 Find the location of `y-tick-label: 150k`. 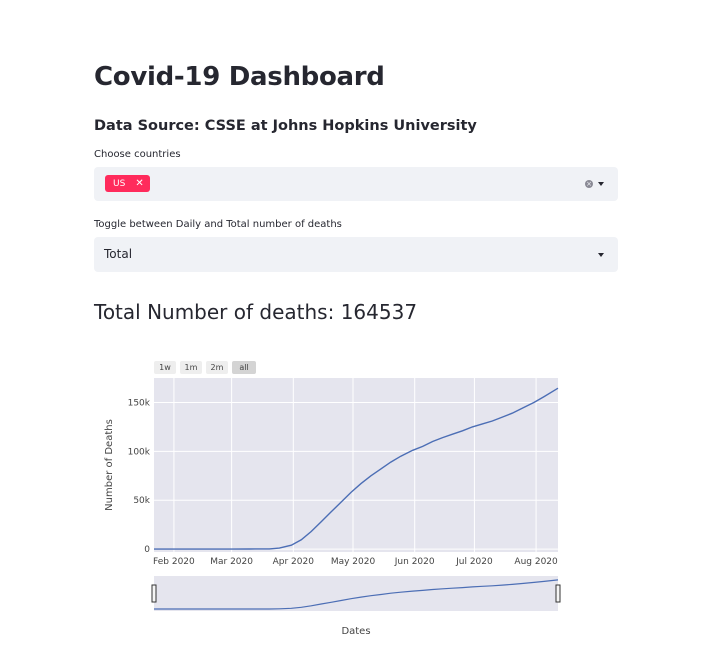

y-tick-label: 150k is located at coordinates (139, 403).